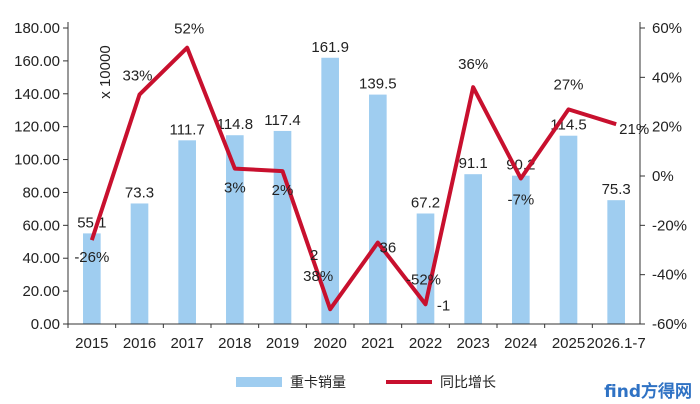  I want to click on x-tick-label: 2017, so click(186, 343).